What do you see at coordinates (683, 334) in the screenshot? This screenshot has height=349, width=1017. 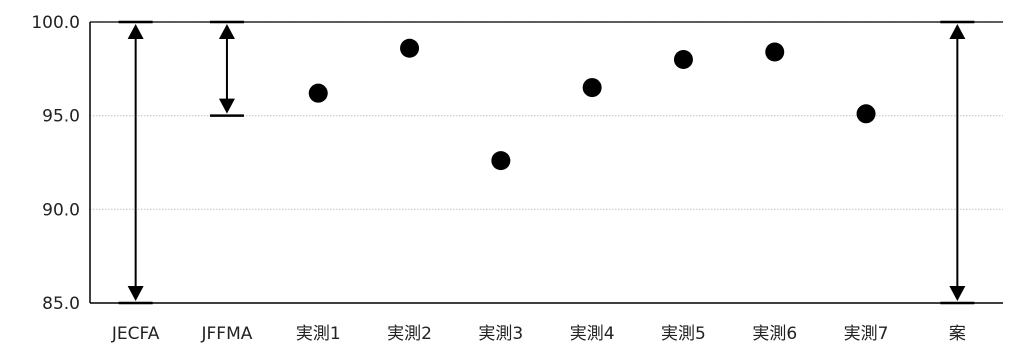 I see `x-category-label: 実測5` at bounding box center [683, 334].